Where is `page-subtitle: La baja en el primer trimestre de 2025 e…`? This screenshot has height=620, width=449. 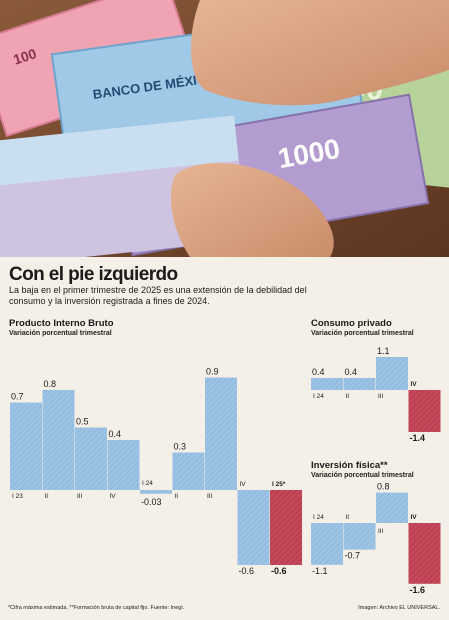
page-subtitle: La baja en el primer trimestre de 2025 e… is located at coordinates (158, 295).